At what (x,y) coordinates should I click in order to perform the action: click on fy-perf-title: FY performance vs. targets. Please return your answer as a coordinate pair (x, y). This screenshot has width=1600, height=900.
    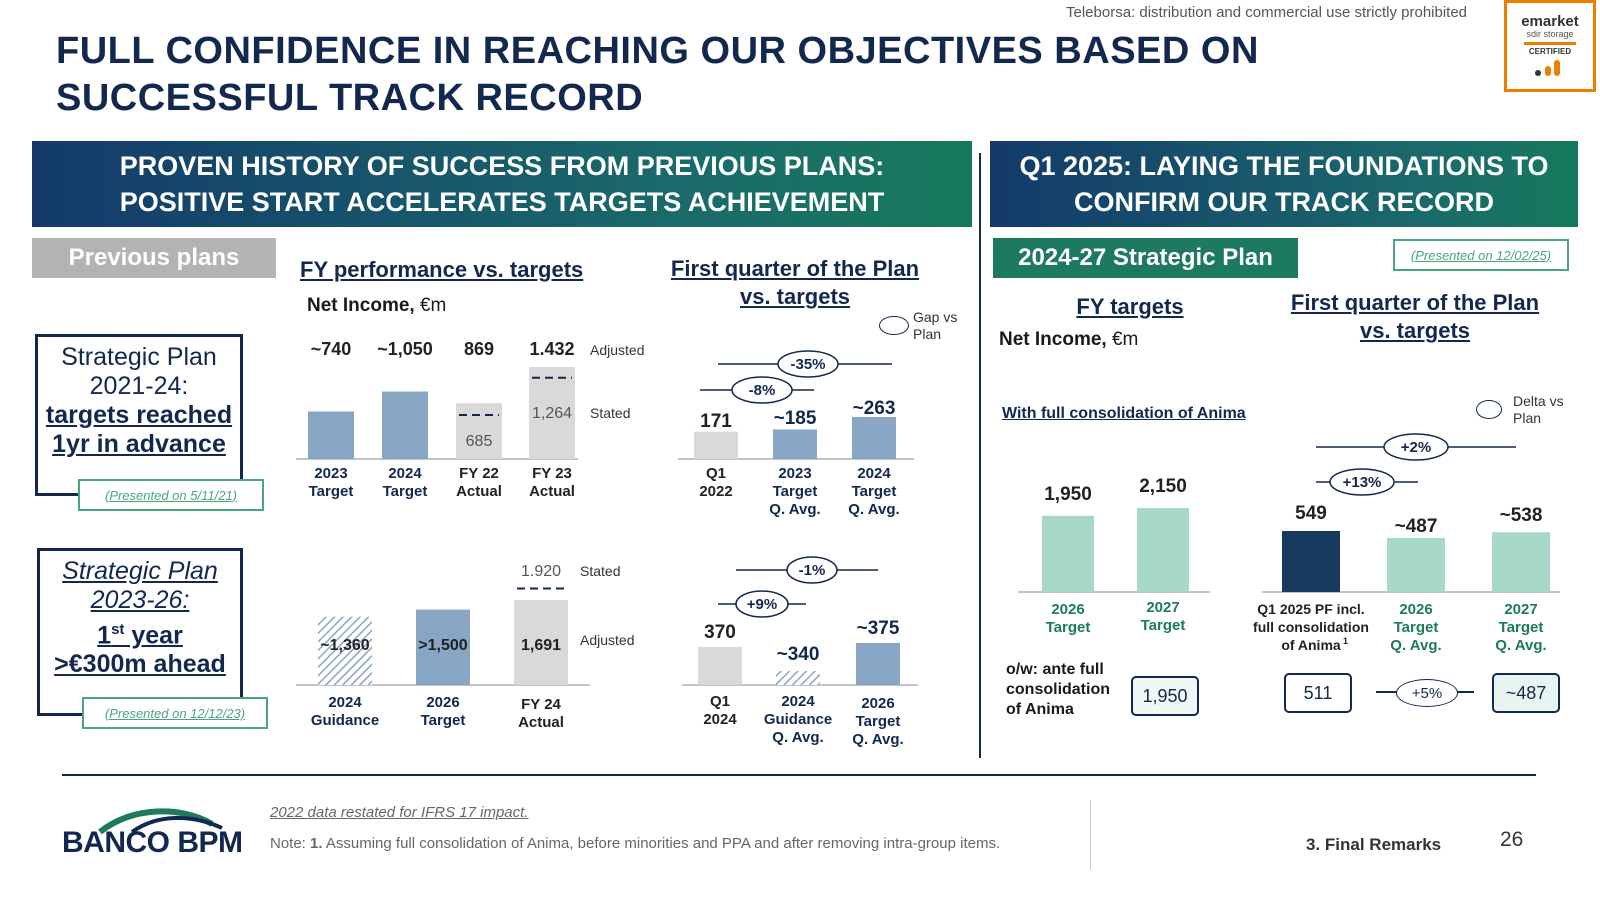
    Looking at the image, I should click on (442, 269).